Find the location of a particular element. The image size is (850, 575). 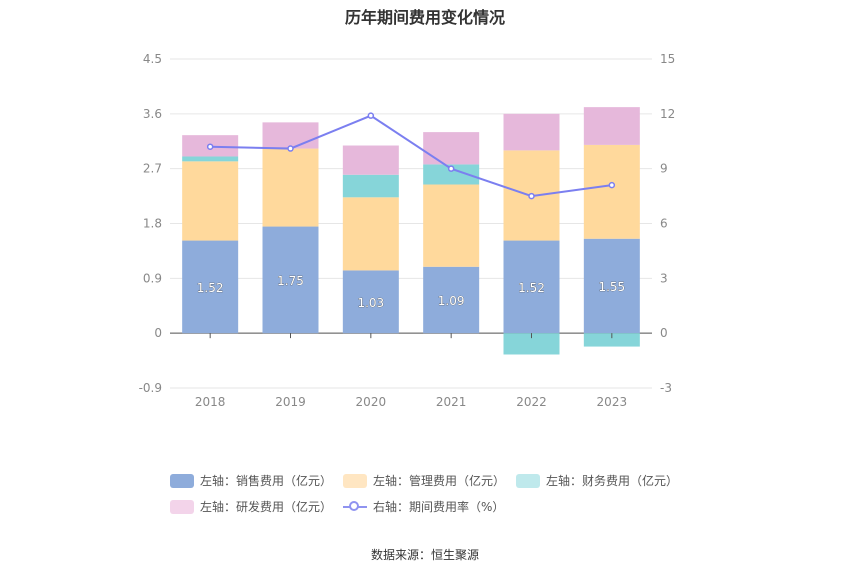

y-left-tick-label: 2.7 is located at coordinates (152, 169).